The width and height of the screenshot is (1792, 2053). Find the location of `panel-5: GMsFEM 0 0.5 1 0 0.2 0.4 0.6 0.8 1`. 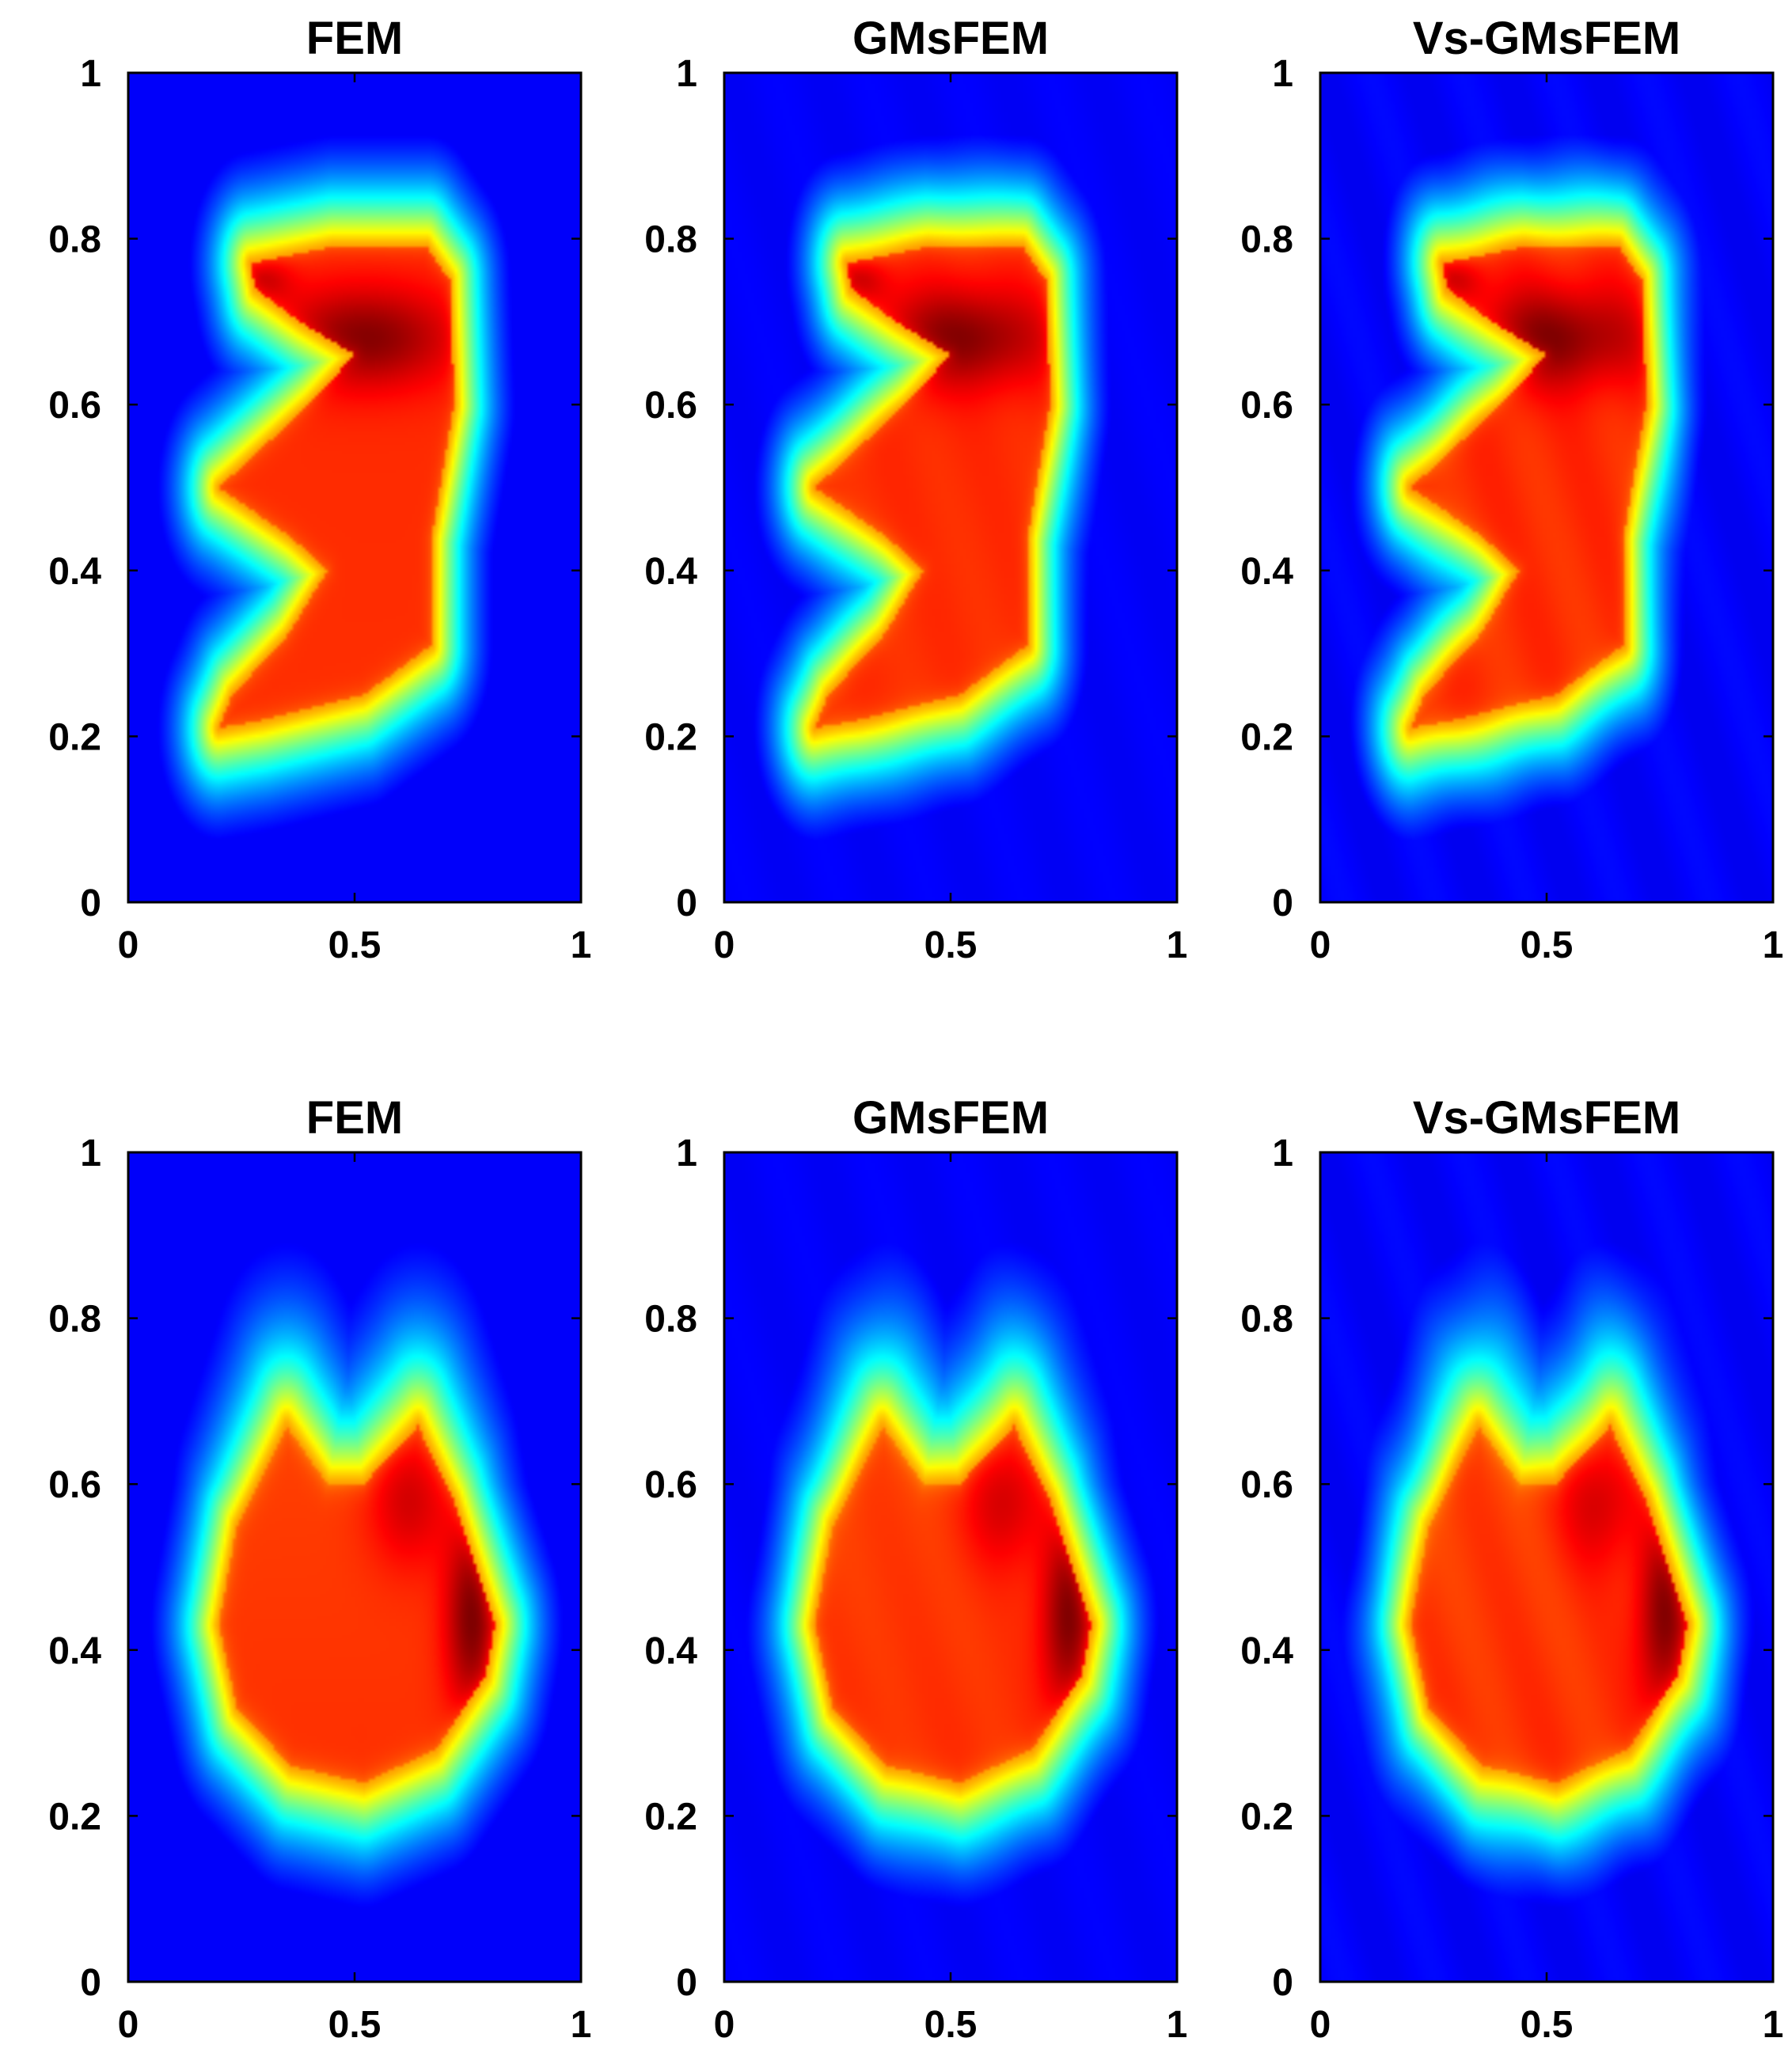

panel-5: GMsFEM 0 0.5 1 0 0.2 0.4 0.6 0.8 1 is located at coordinates (915, 1569).